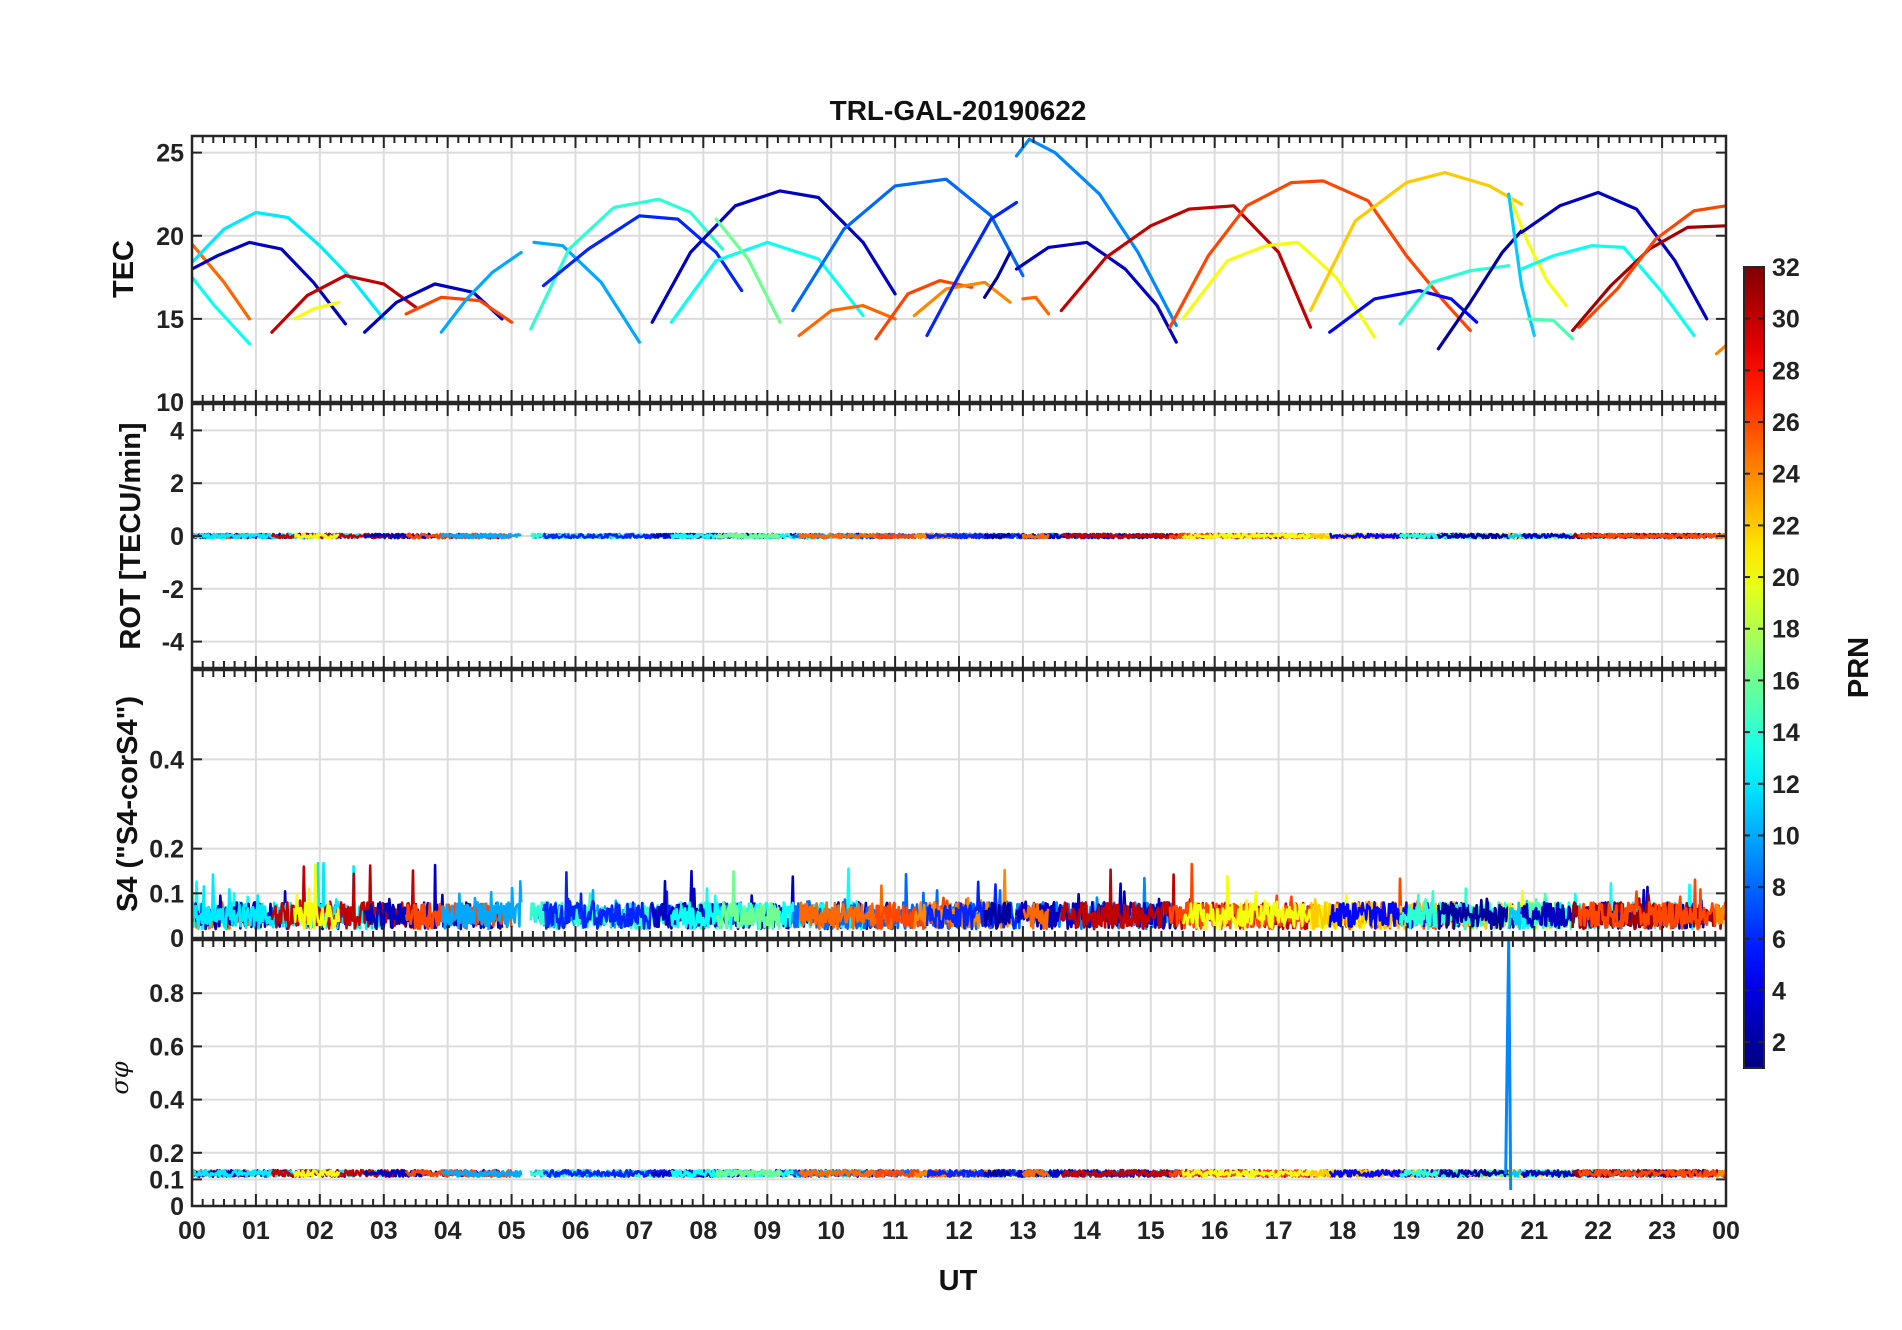 Image resolution: width=1902 pixels, height=1330 pixels. Describe the element at coordinates (1786, 475) in the screenshot. I see `colorbar-tick-label: 24` at that location.